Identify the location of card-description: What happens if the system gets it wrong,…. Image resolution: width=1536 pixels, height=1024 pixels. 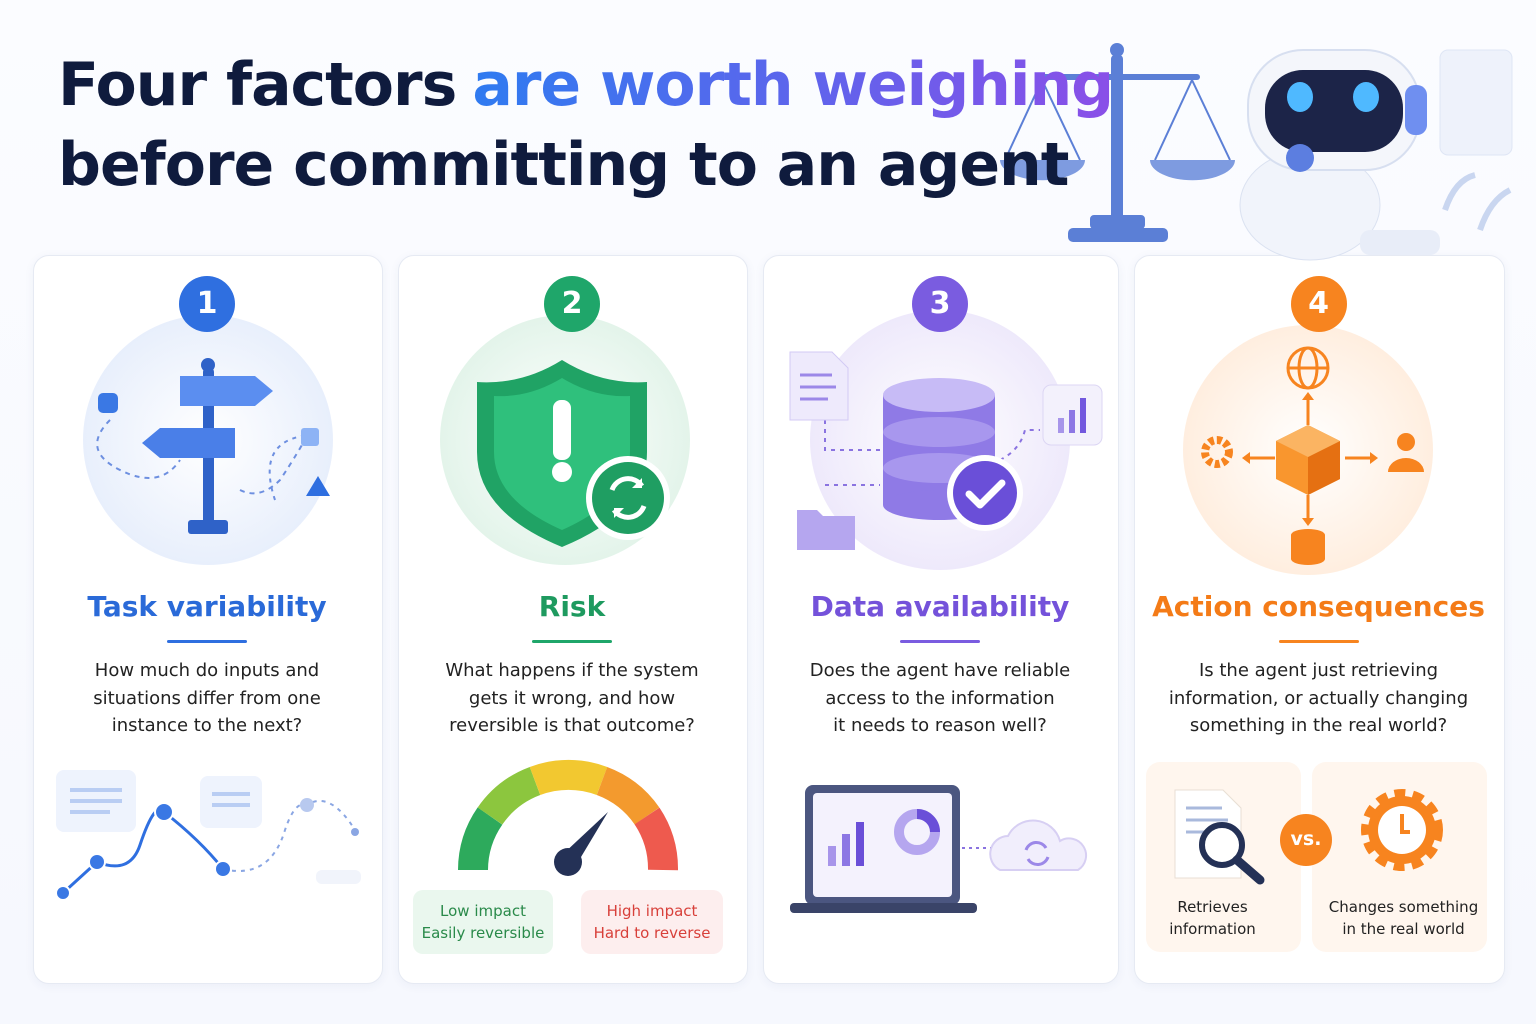
(572, 698).